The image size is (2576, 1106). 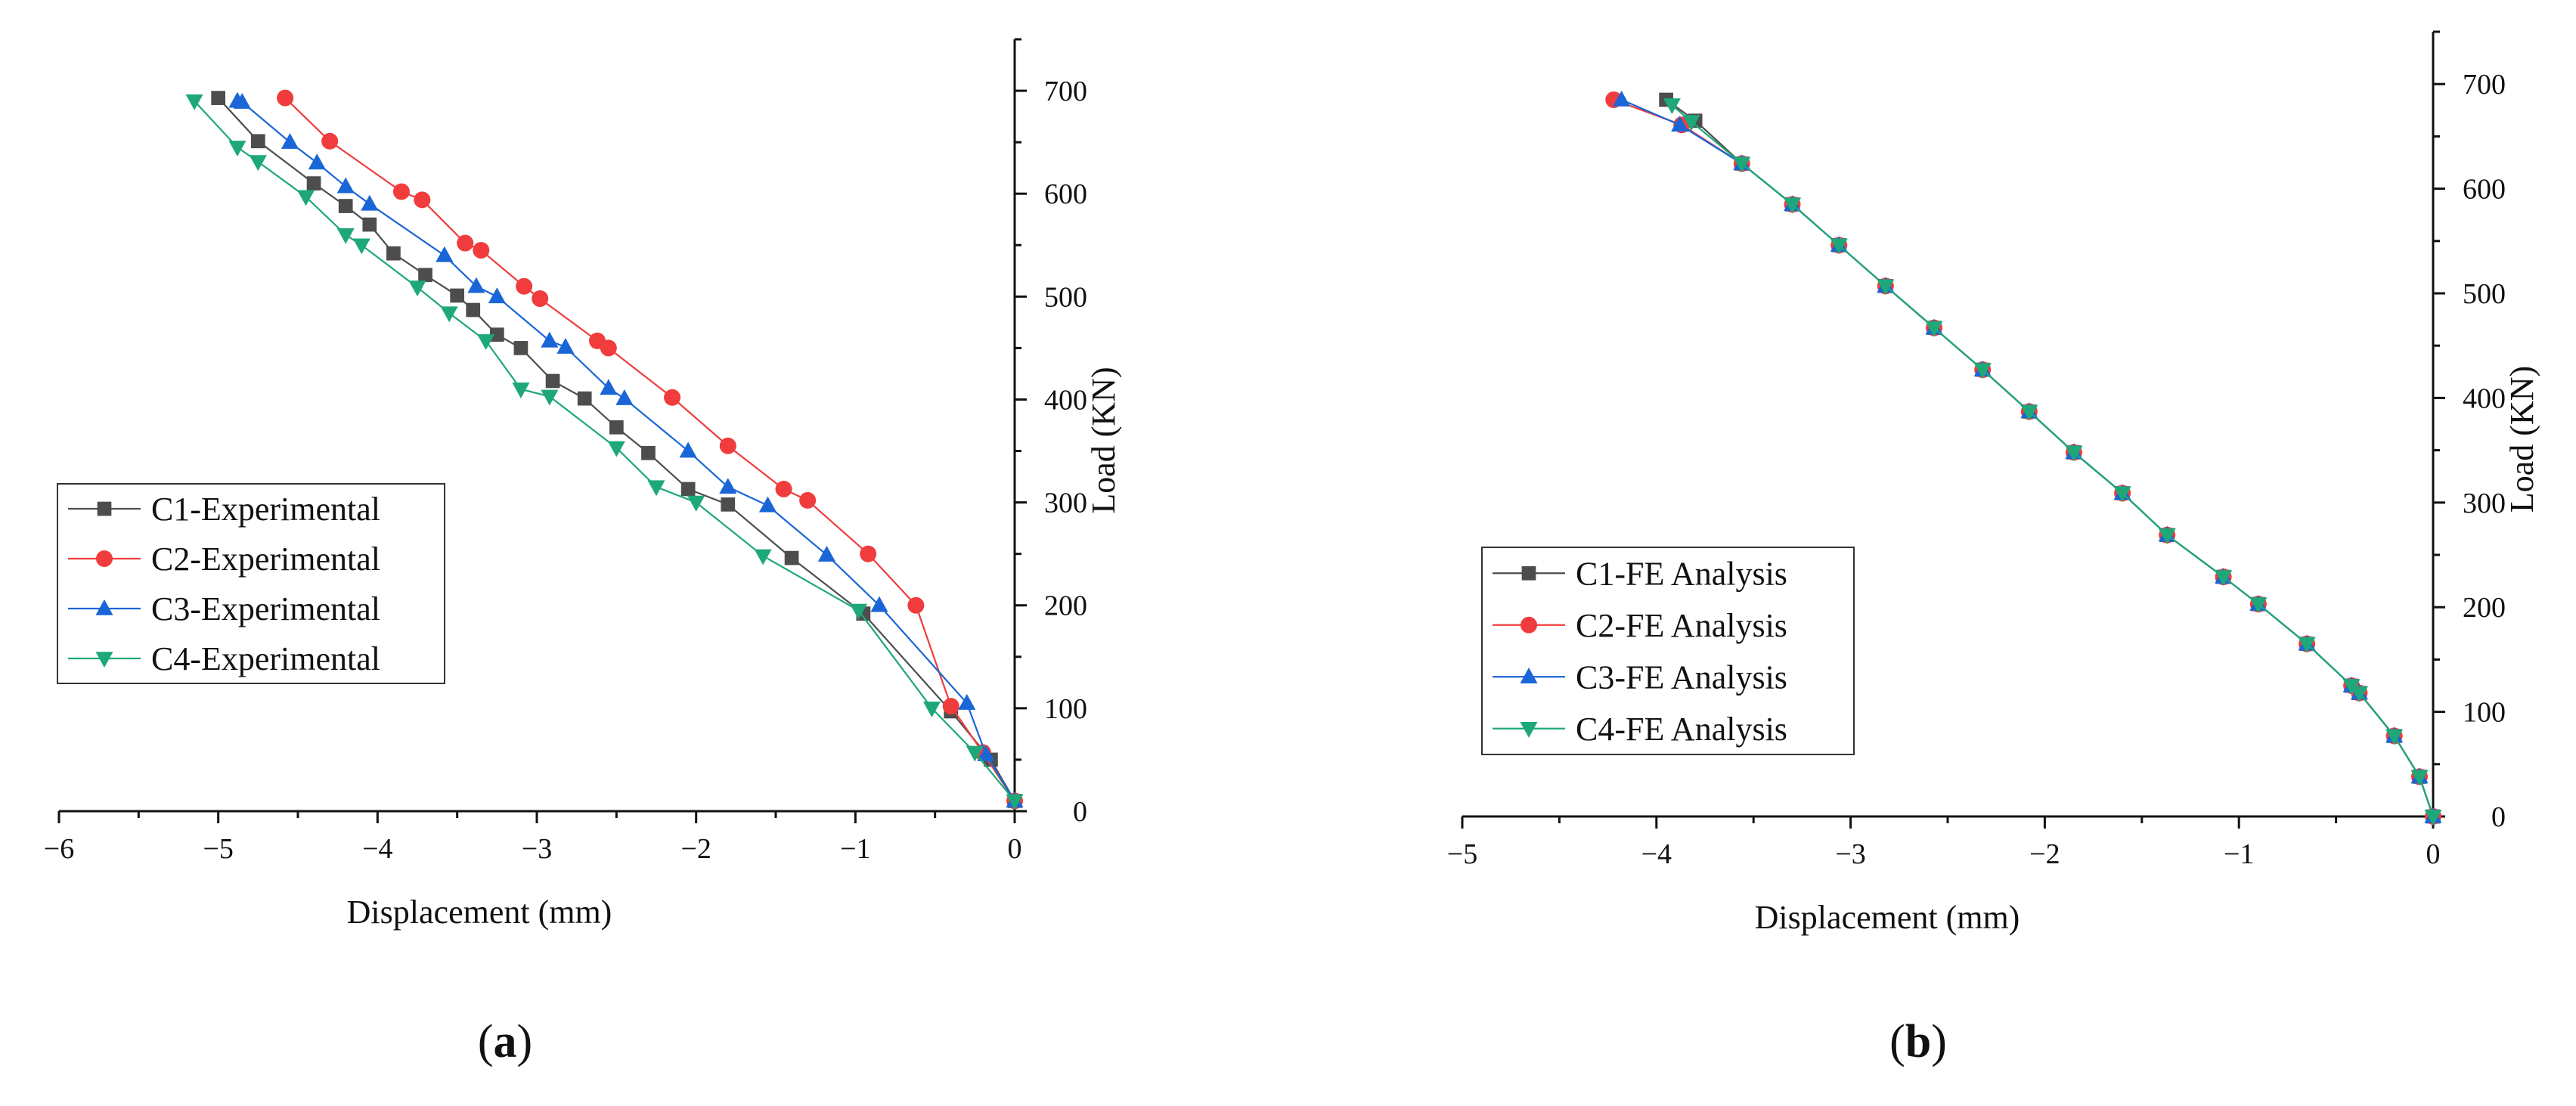 I want to click on legend-label: C4-Experimental, so click(x=265, y=658).